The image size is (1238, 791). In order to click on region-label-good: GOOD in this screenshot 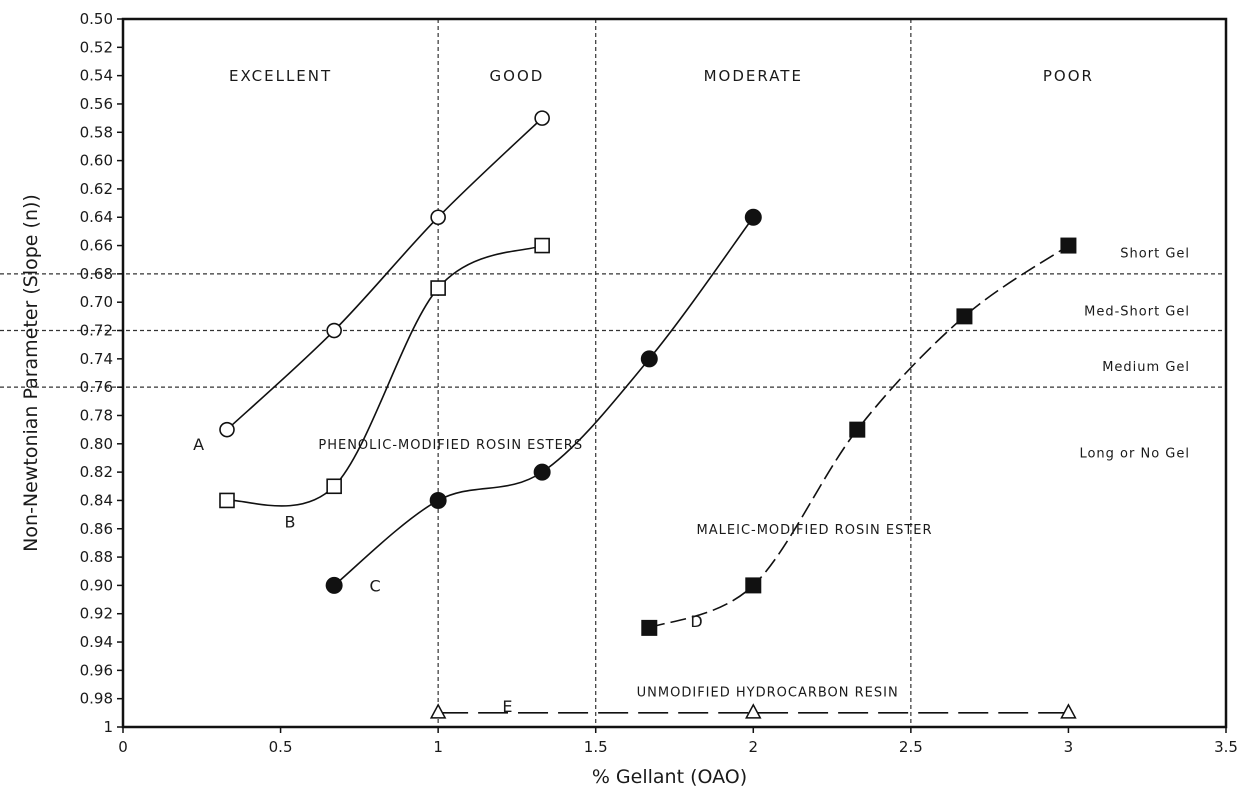, I will do `click(517, 76)`.